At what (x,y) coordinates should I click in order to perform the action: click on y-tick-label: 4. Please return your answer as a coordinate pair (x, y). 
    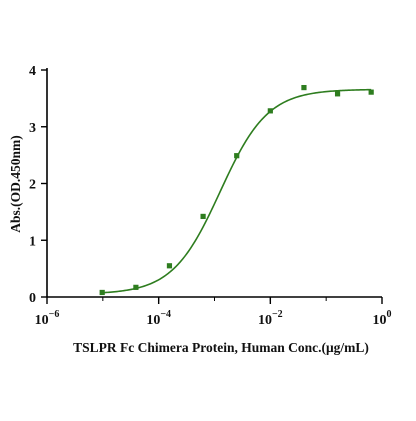
    Looking at the image, I should click on (32, 71).